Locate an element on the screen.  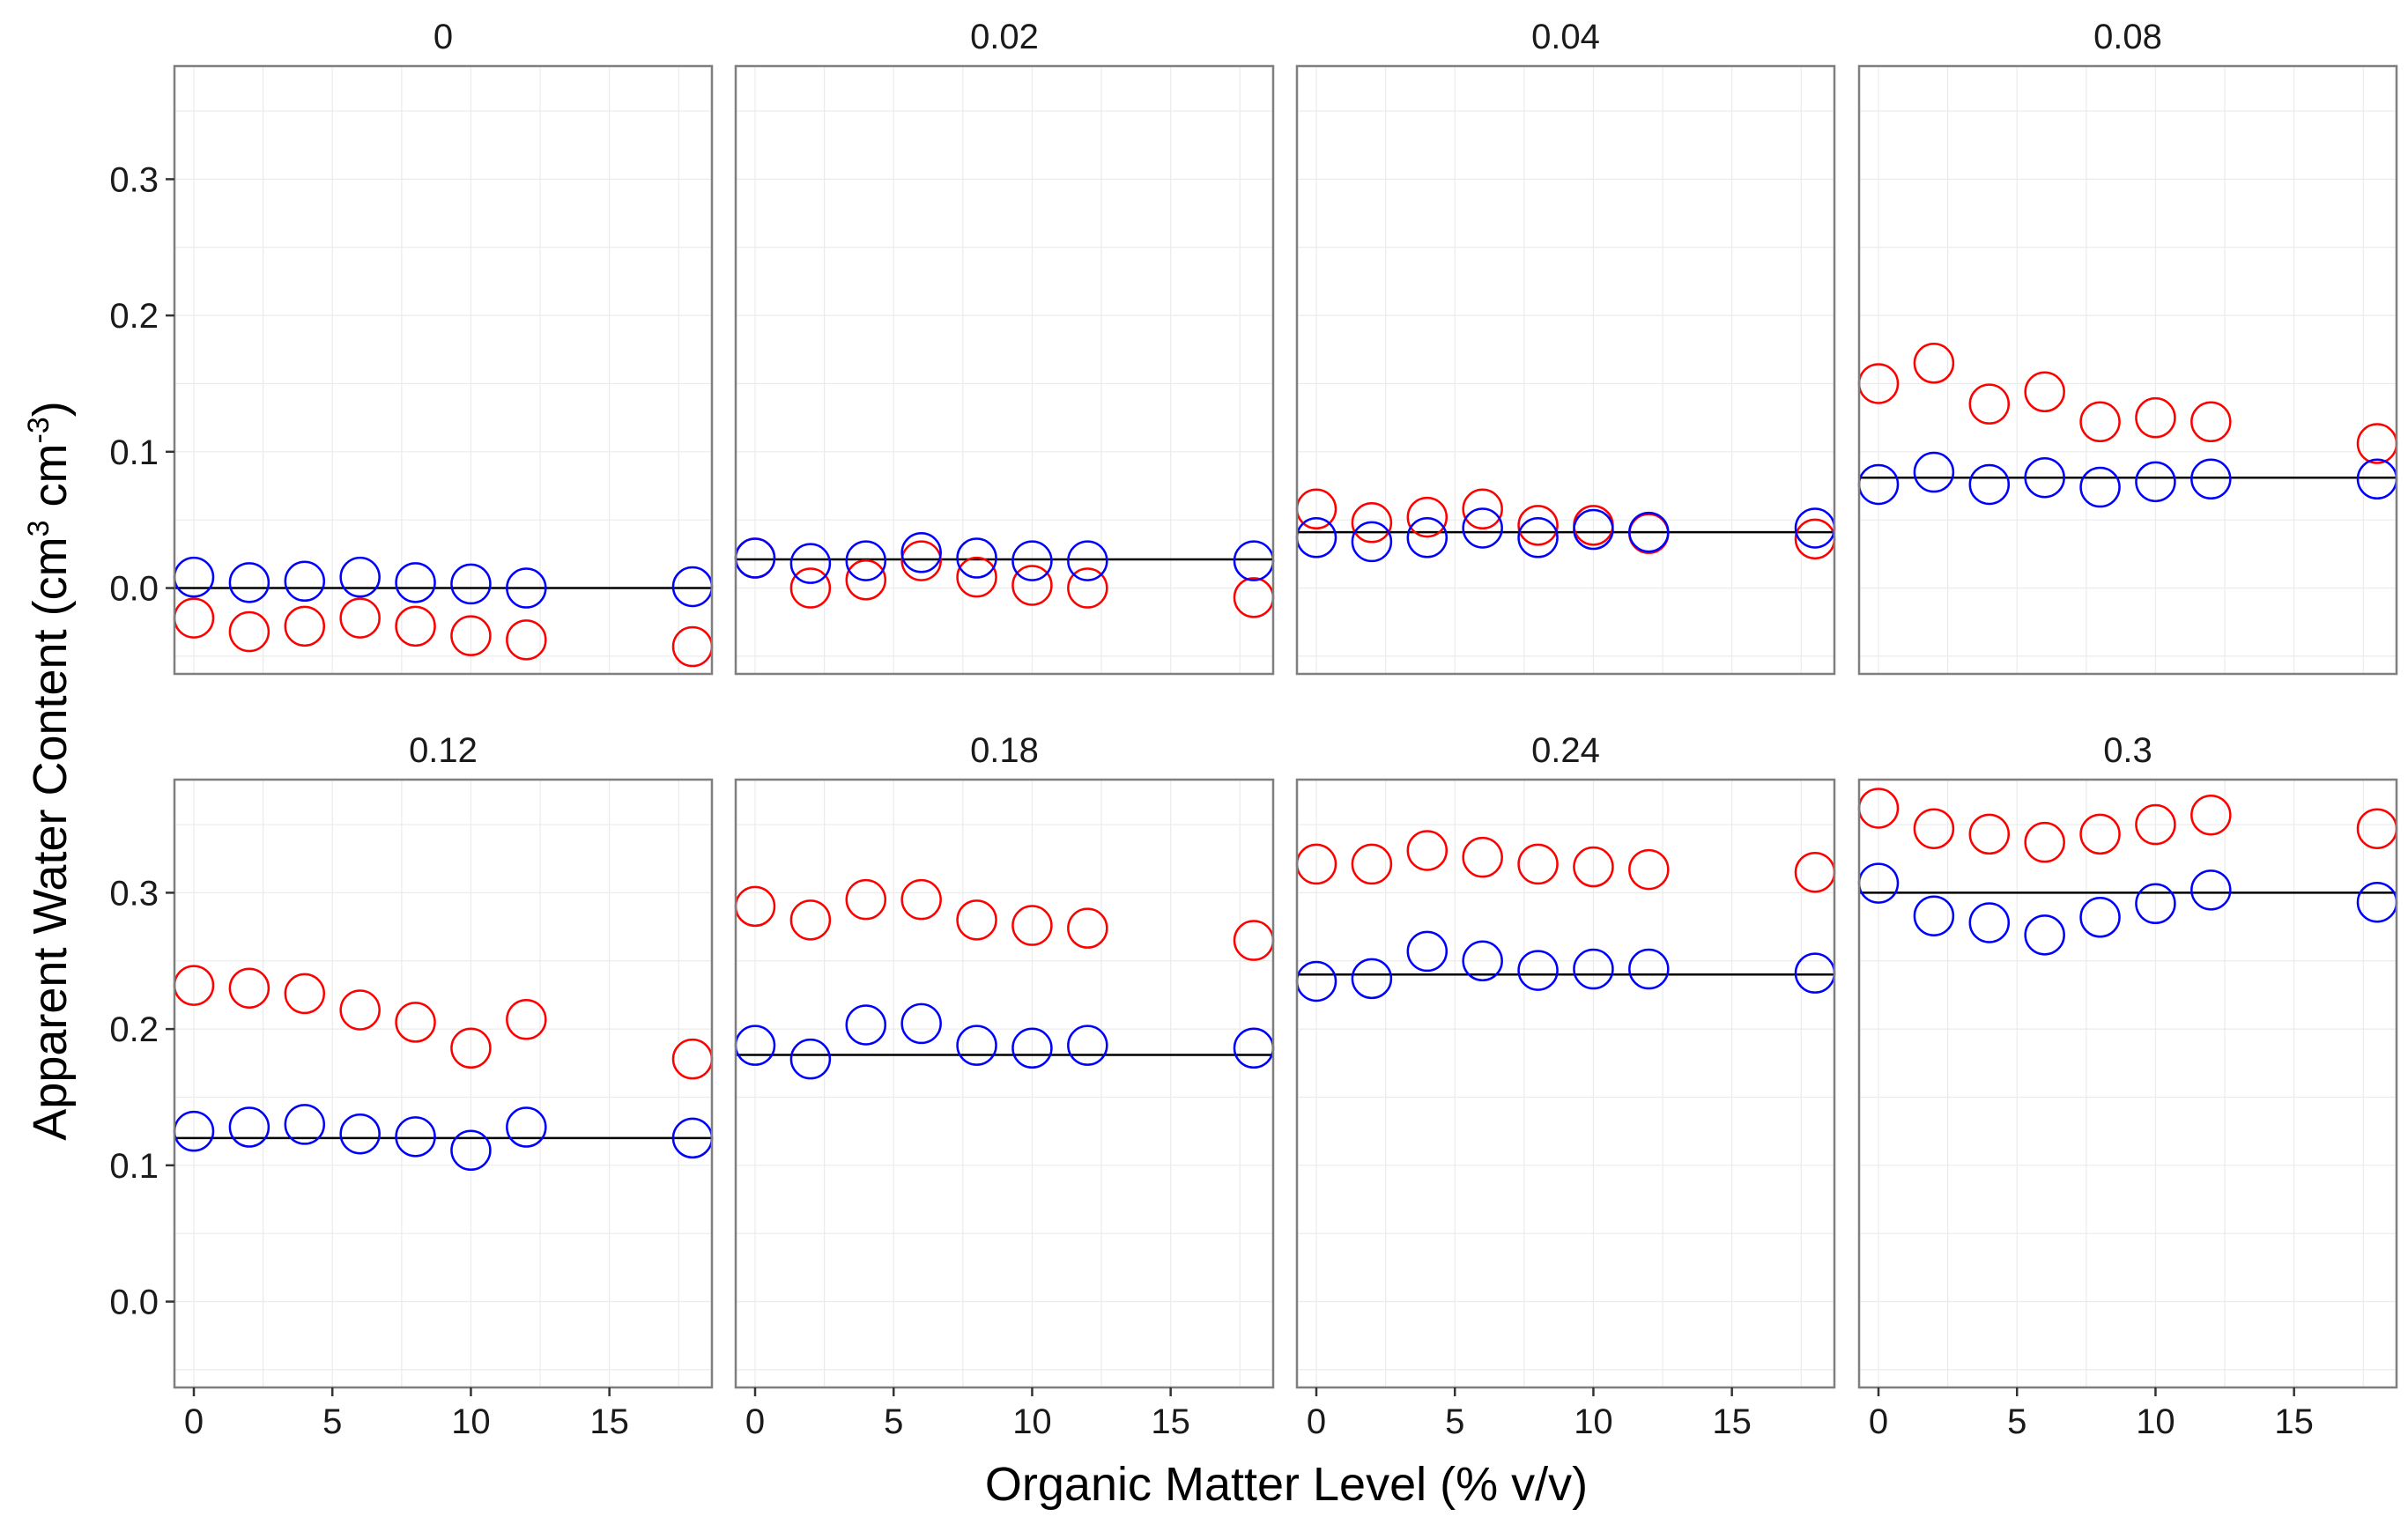
panel-0.12: 0.12 is located at coordinates (443, 1060).